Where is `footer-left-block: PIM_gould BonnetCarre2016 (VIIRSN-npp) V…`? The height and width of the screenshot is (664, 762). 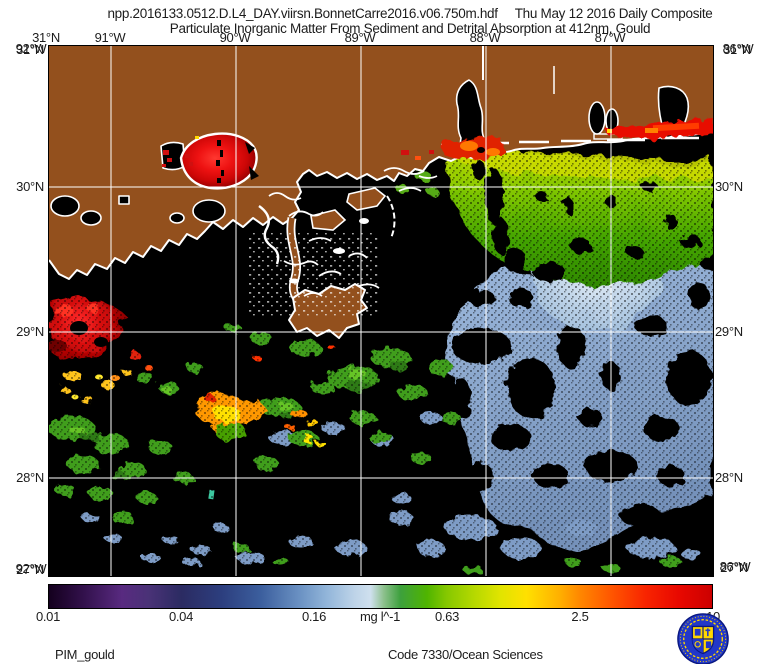 footer-left-block: PIM_gould BonnetCarre2016 (VIIRSN-npp) V… is located at coordinates (143, 640).